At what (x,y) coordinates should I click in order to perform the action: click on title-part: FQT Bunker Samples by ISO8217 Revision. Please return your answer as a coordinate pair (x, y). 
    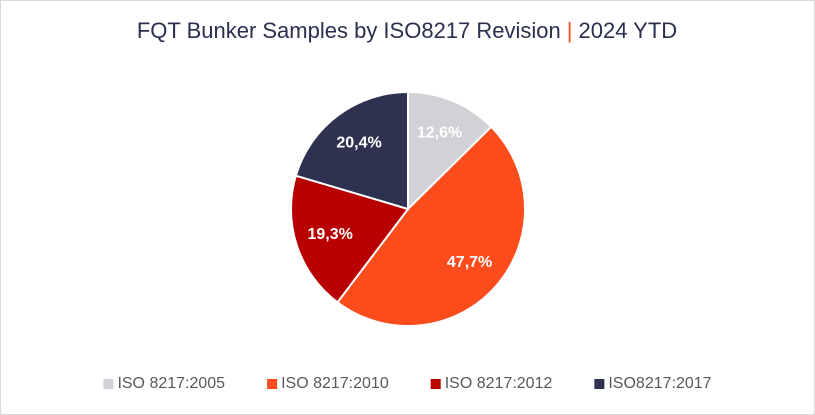
    Looking at the image, I should click on (349, 30).